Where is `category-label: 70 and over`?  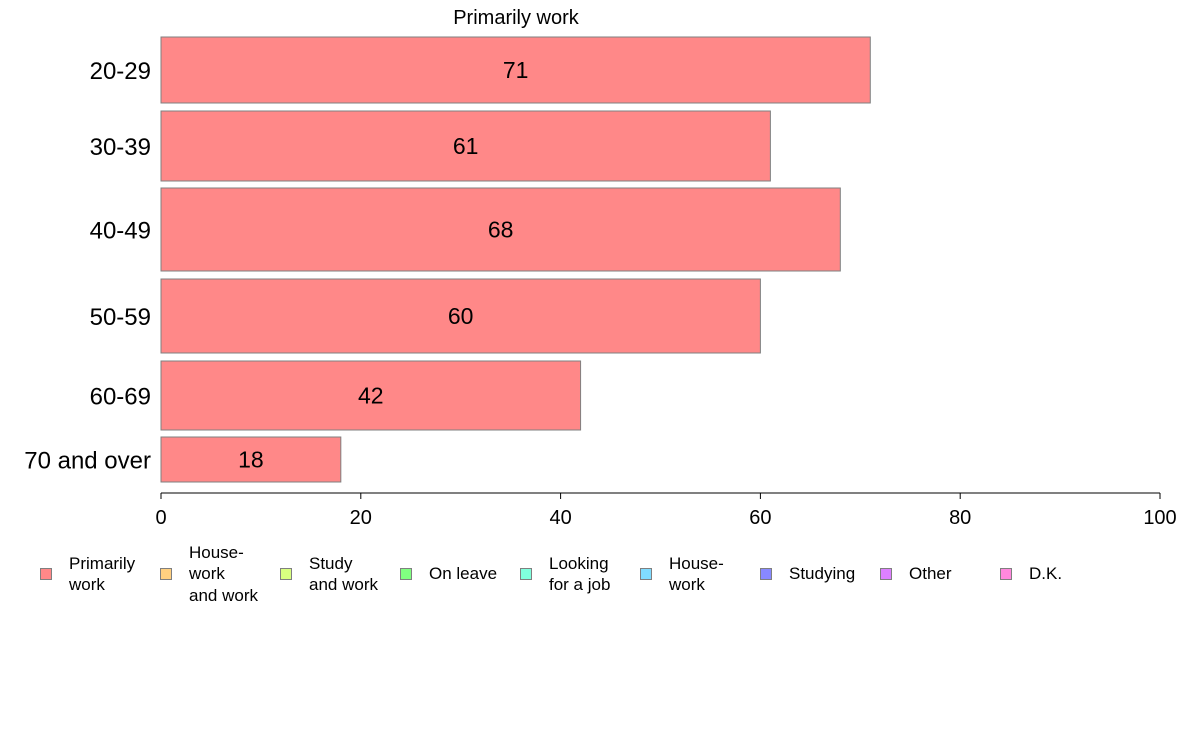
category-label: 70 and over is located at coordinates (87, 461).